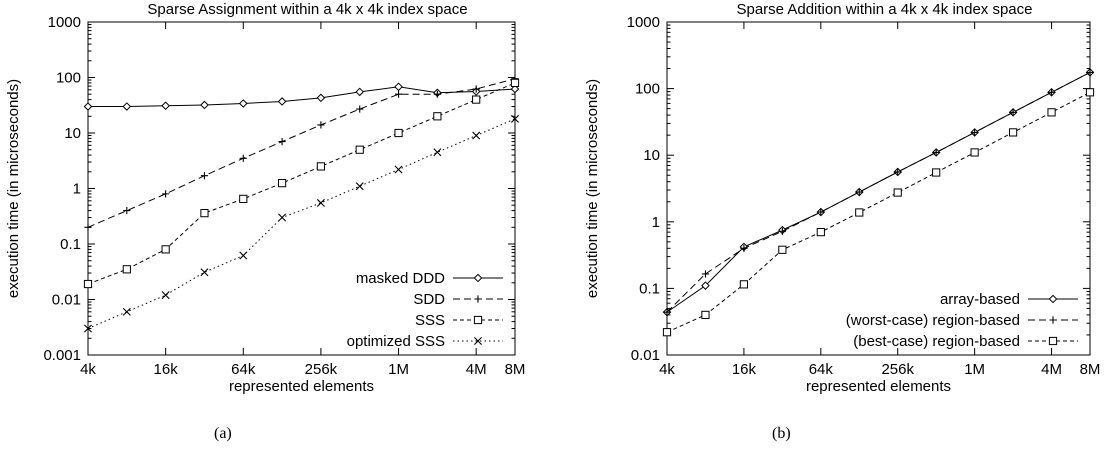 Image resolution: width=1110 pixels, height=453 pixels. Describe the element at coordinates (425, 310) in the screenshot. I see `legend: masked DDD SDD SSS optimized SSS` at that location.